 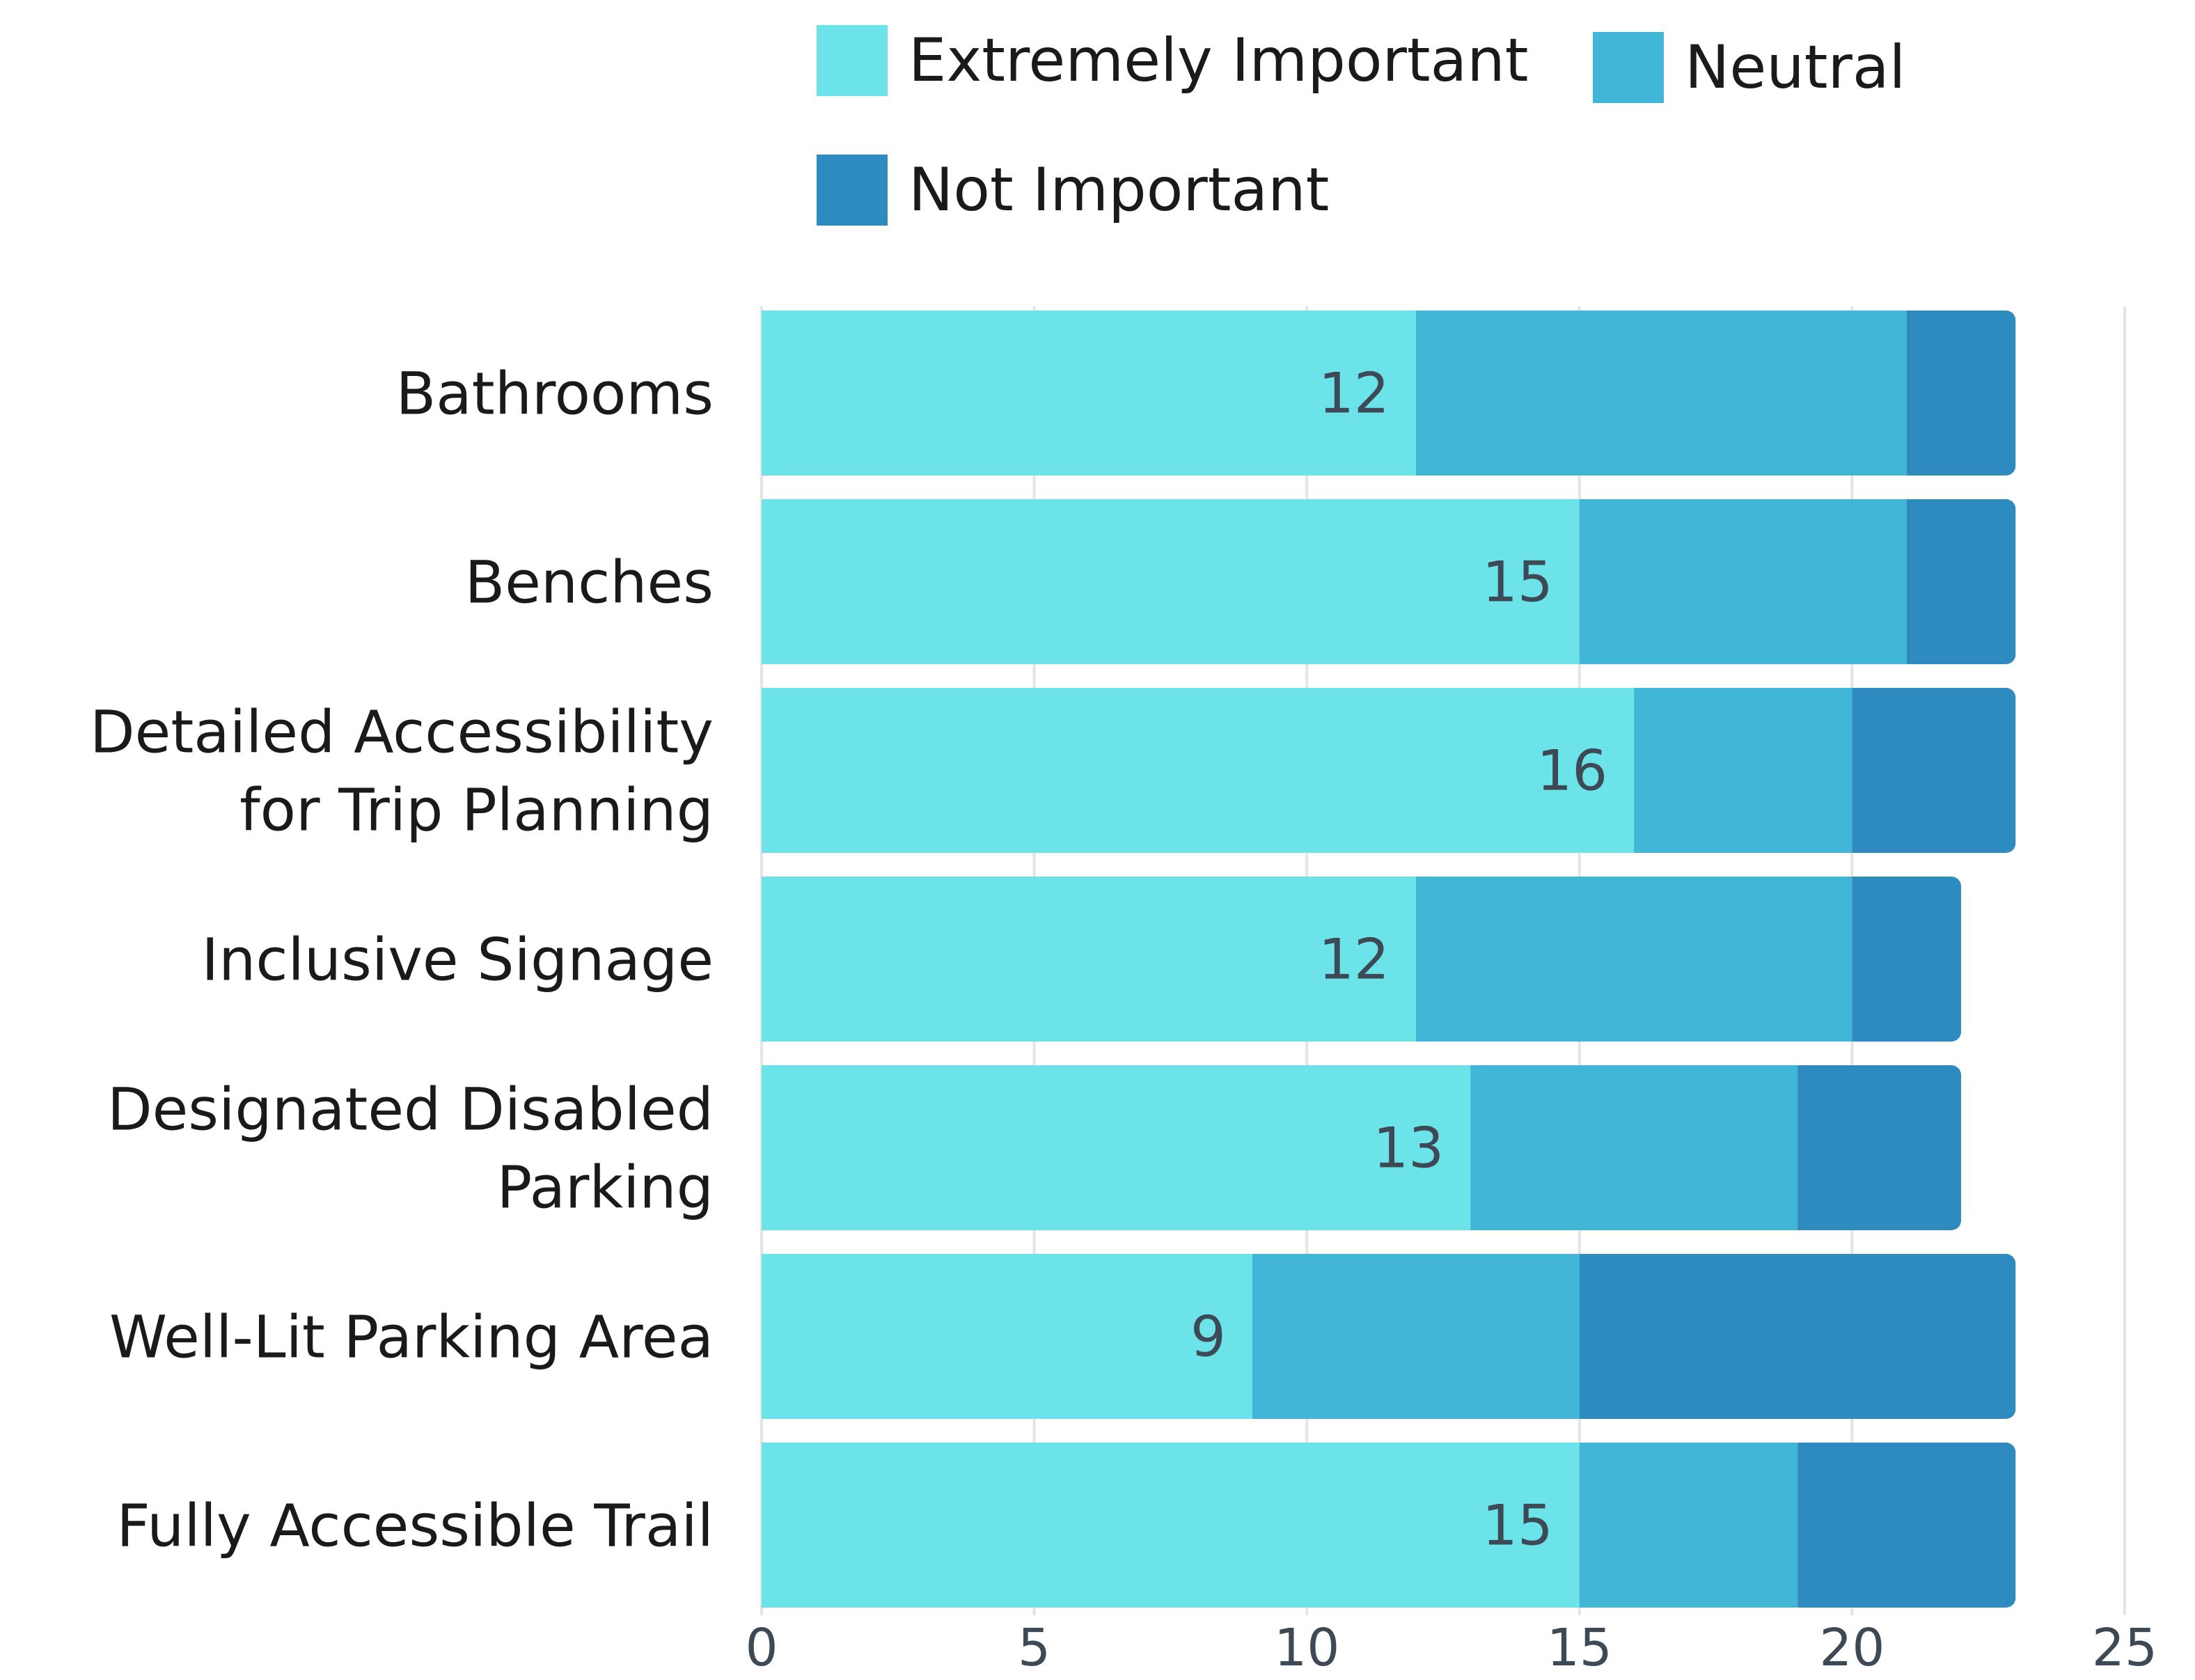 What do you see at coordinates (1219, 60) in the screenshot?
I see `legend-label-0: Extremely Important` at bounding box center [1219, 60].